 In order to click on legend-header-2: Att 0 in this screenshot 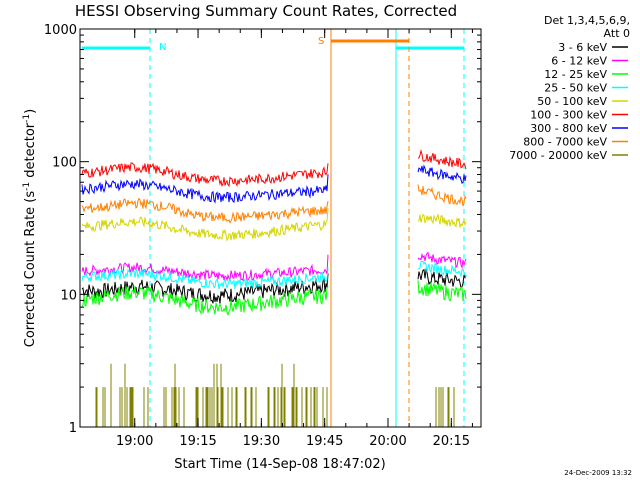, I will do `click(617, 33)`.